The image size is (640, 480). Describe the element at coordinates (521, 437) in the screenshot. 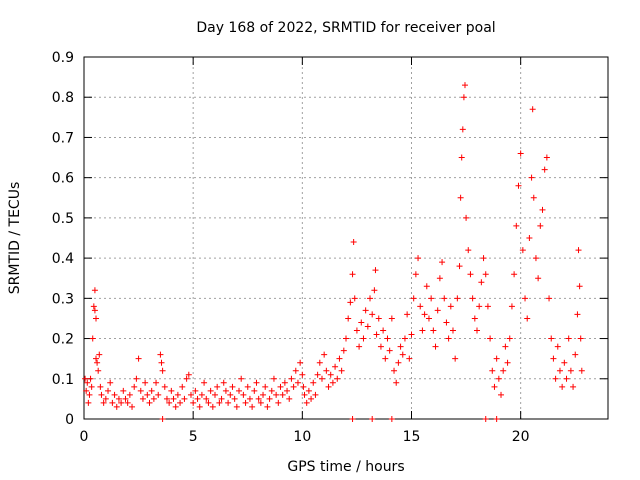

I see `x-tick-label: 20` at that location.